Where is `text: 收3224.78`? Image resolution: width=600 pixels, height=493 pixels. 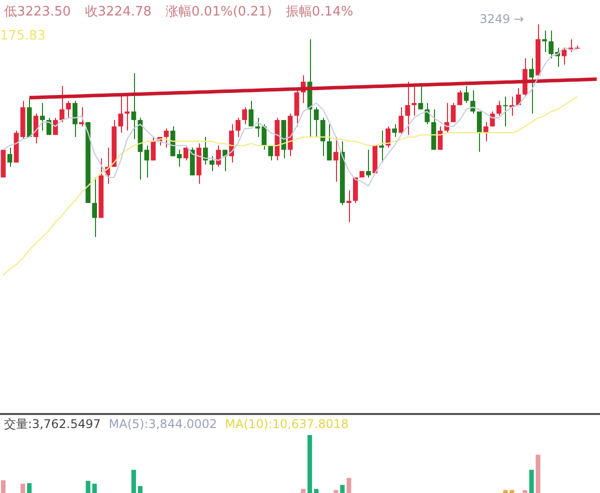 text: 收3224.78 is located at coordinates (118, 12).